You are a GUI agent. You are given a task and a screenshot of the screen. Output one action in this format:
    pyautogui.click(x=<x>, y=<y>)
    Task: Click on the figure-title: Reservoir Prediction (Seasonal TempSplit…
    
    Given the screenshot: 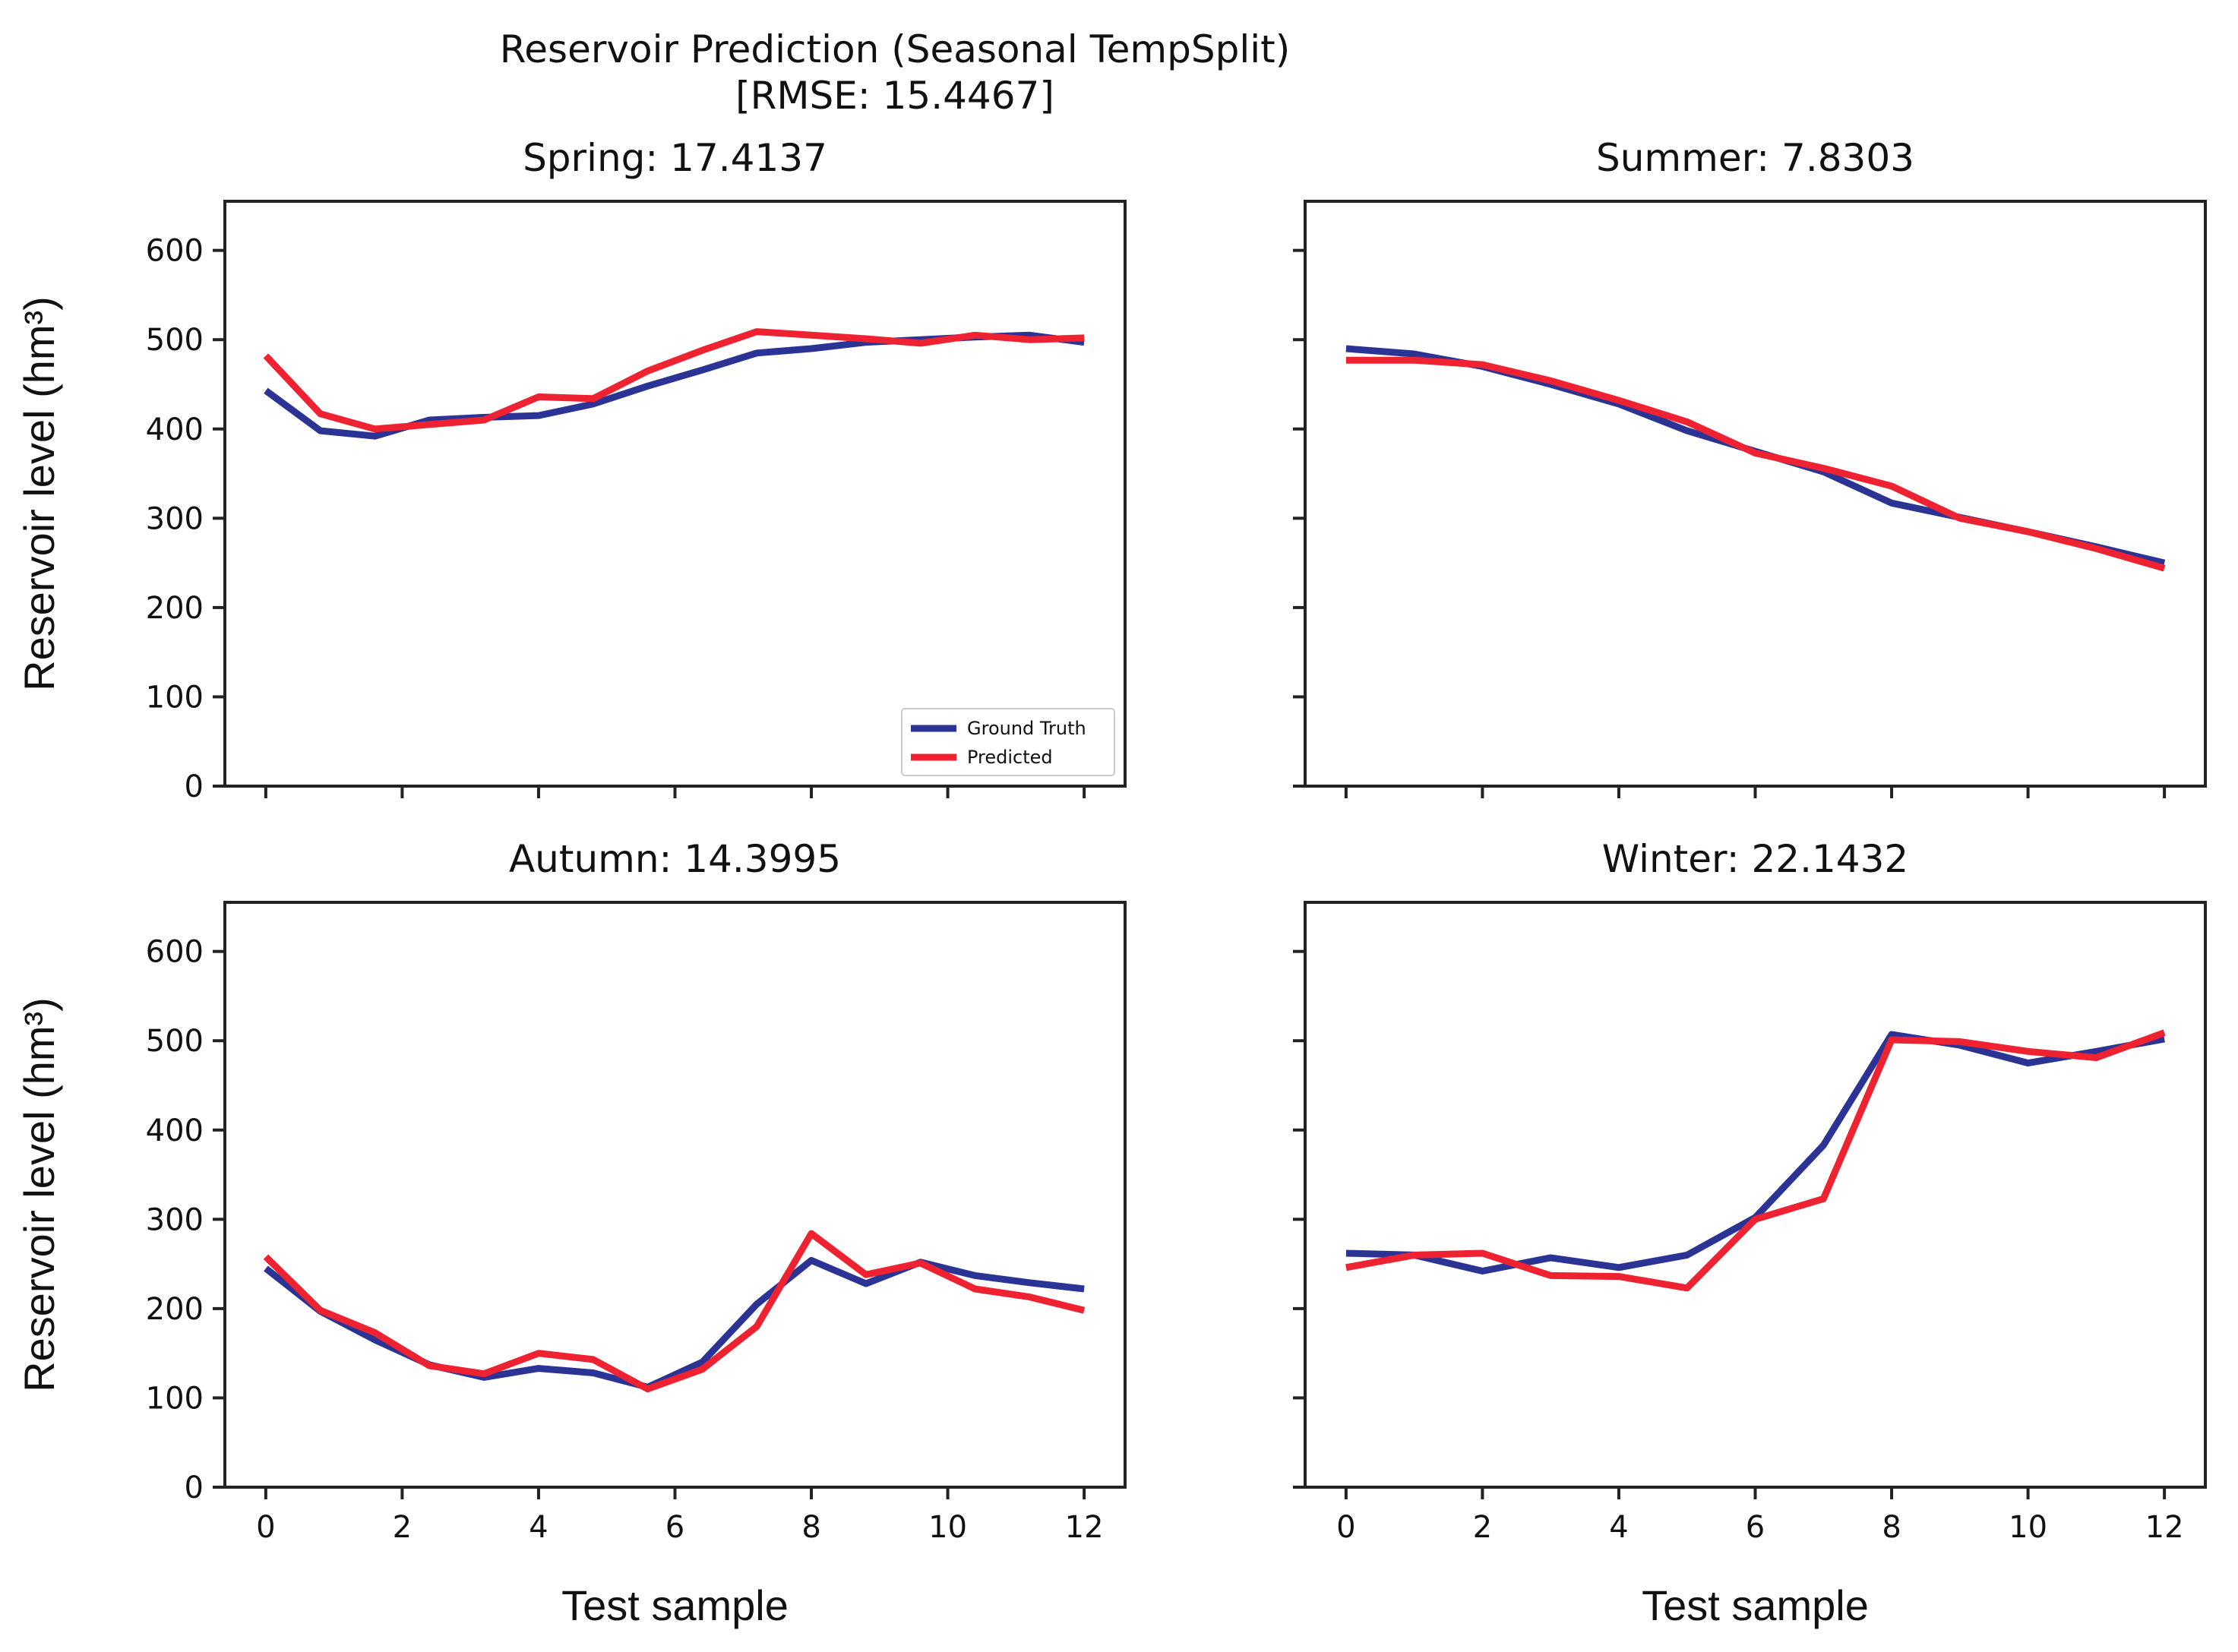 What is the action you would take?
    pyautogui.click(x=895, y=49)
    